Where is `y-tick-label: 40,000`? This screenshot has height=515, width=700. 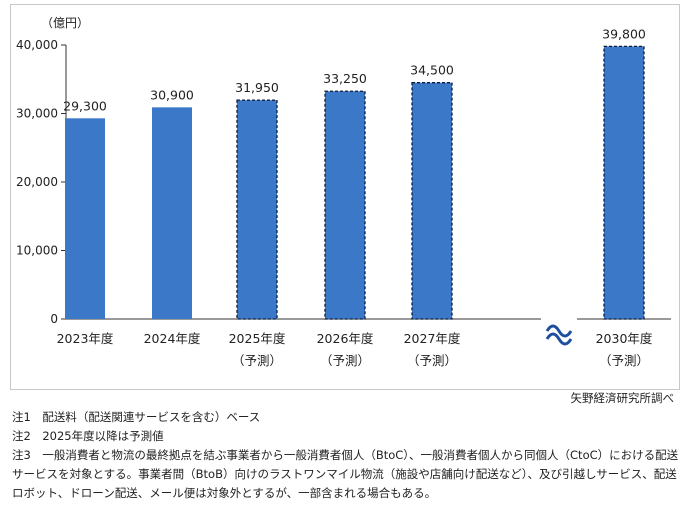
y-tick-label: 40,000 is located at coordinates (37, 45).